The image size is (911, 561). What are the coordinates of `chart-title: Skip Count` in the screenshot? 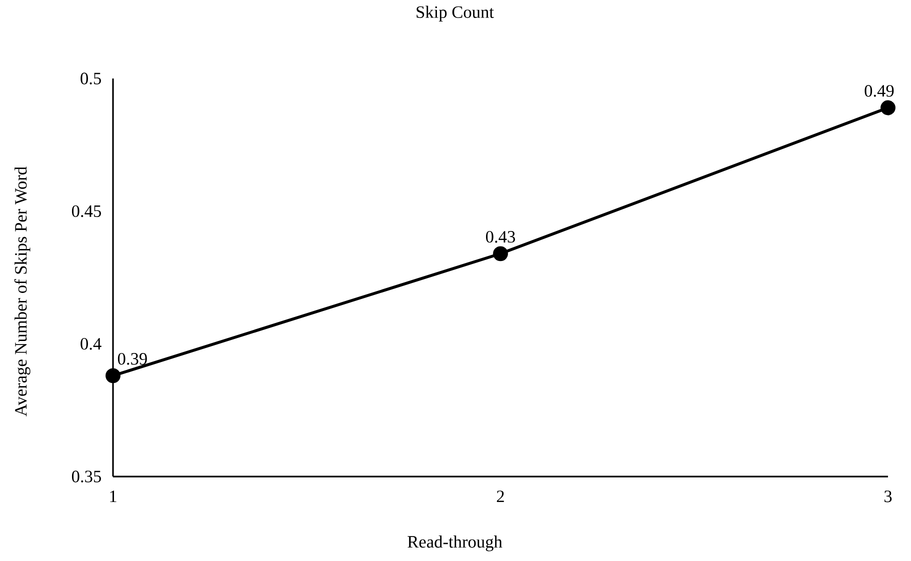 It's located at (455, 14).